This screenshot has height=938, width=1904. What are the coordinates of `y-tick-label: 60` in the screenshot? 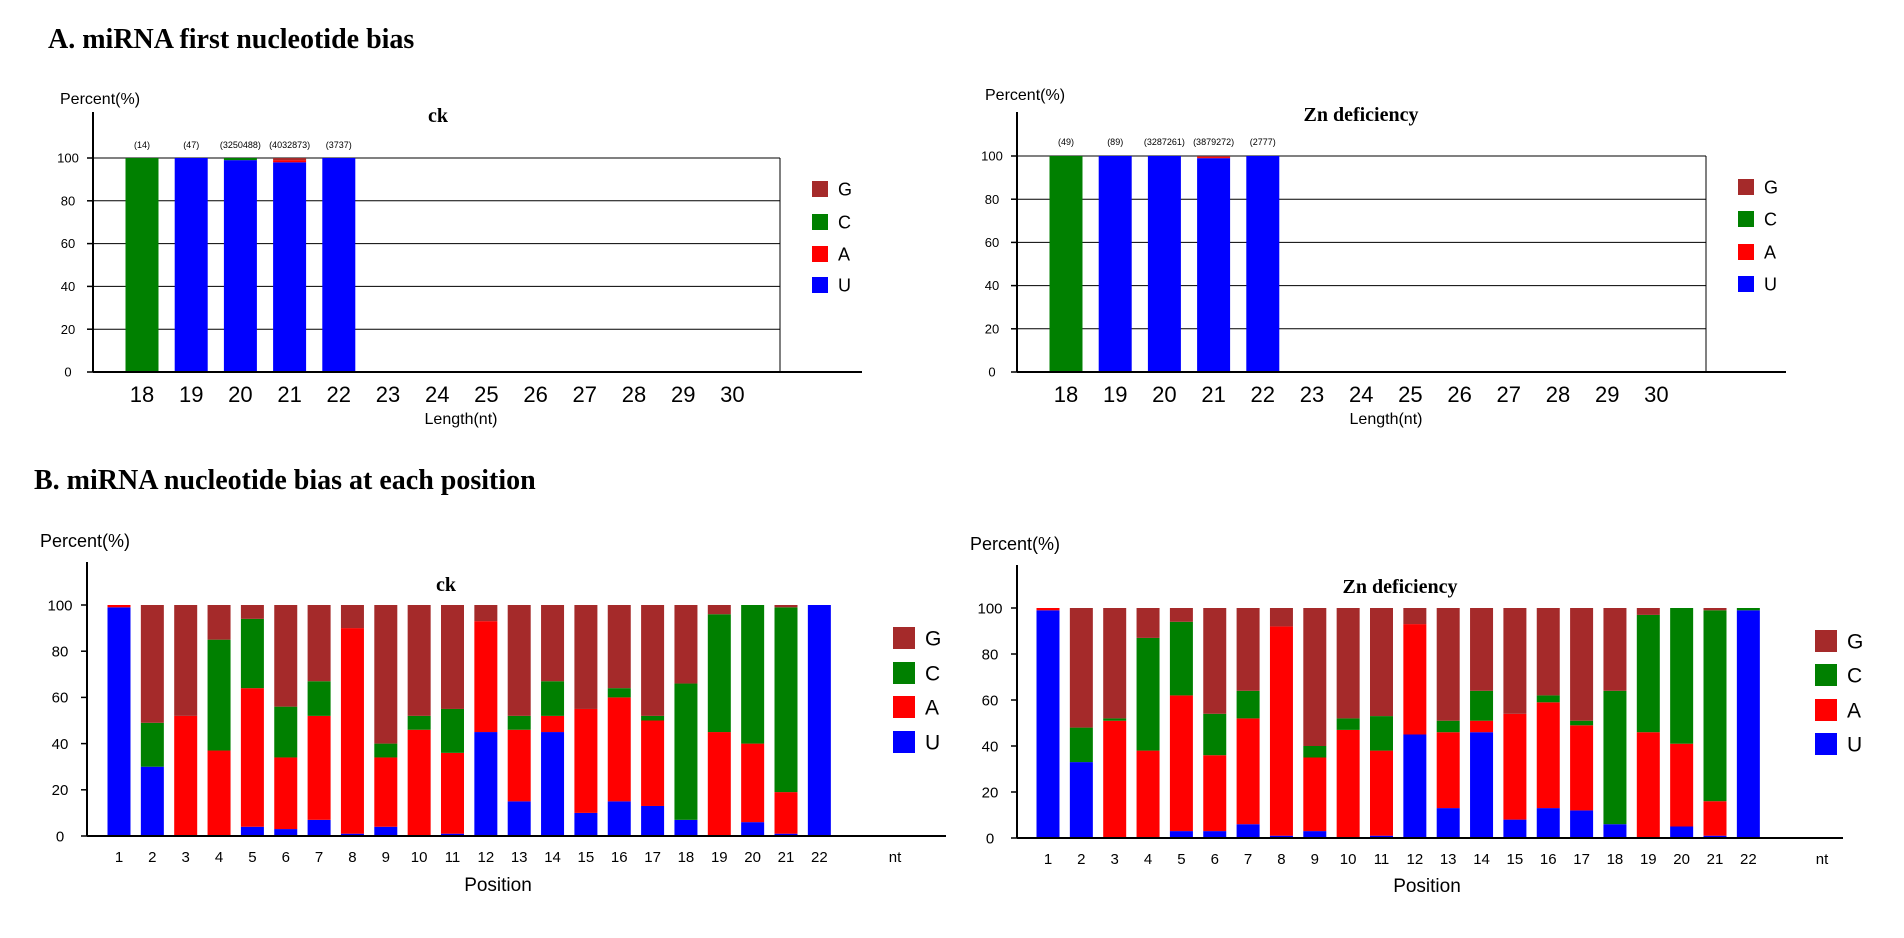 It's located at (68, 243).